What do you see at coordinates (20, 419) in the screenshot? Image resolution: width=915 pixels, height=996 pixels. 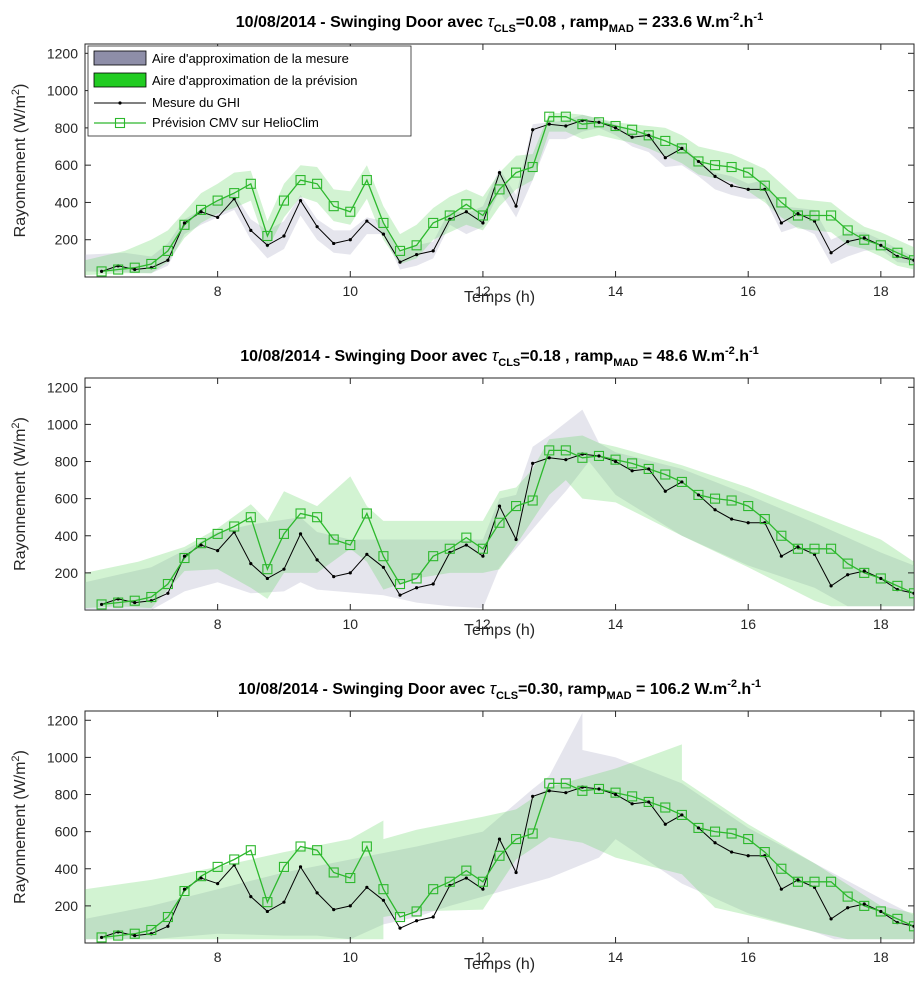 I see `y-axis-label-end: )` at bounding box center [20, 419].